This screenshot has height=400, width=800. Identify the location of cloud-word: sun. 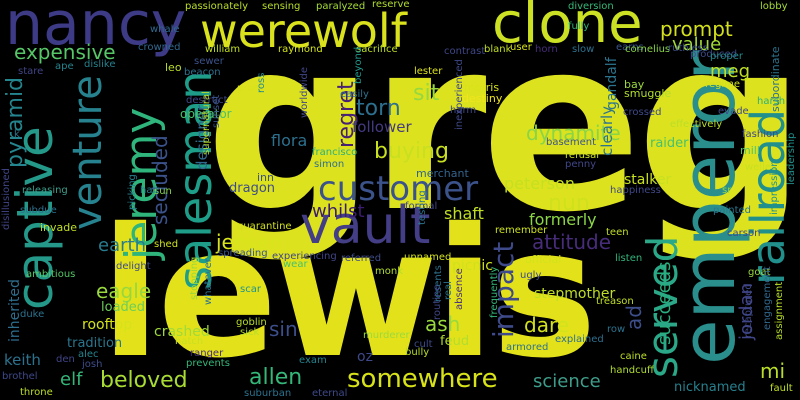
(163, 191).